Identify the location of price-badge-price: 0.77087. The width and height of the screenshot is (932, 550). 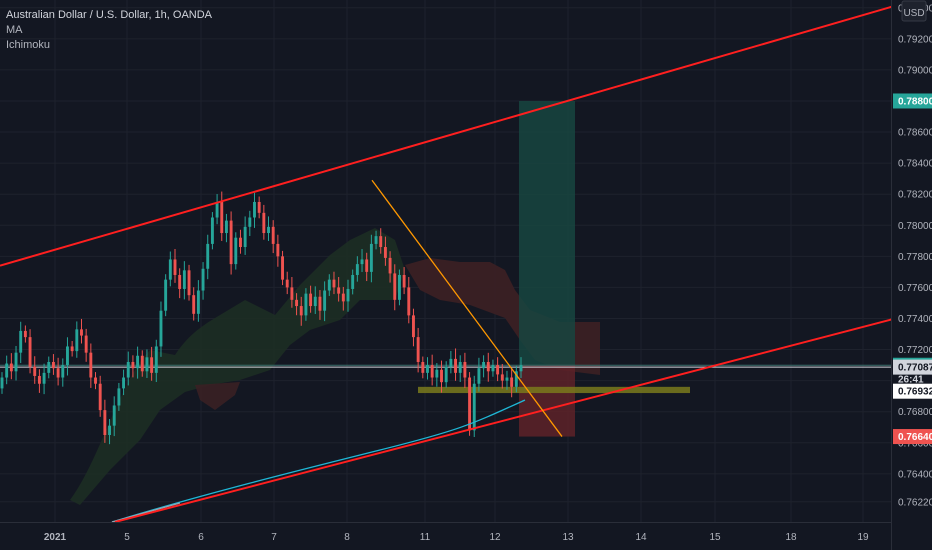
(912, 367).